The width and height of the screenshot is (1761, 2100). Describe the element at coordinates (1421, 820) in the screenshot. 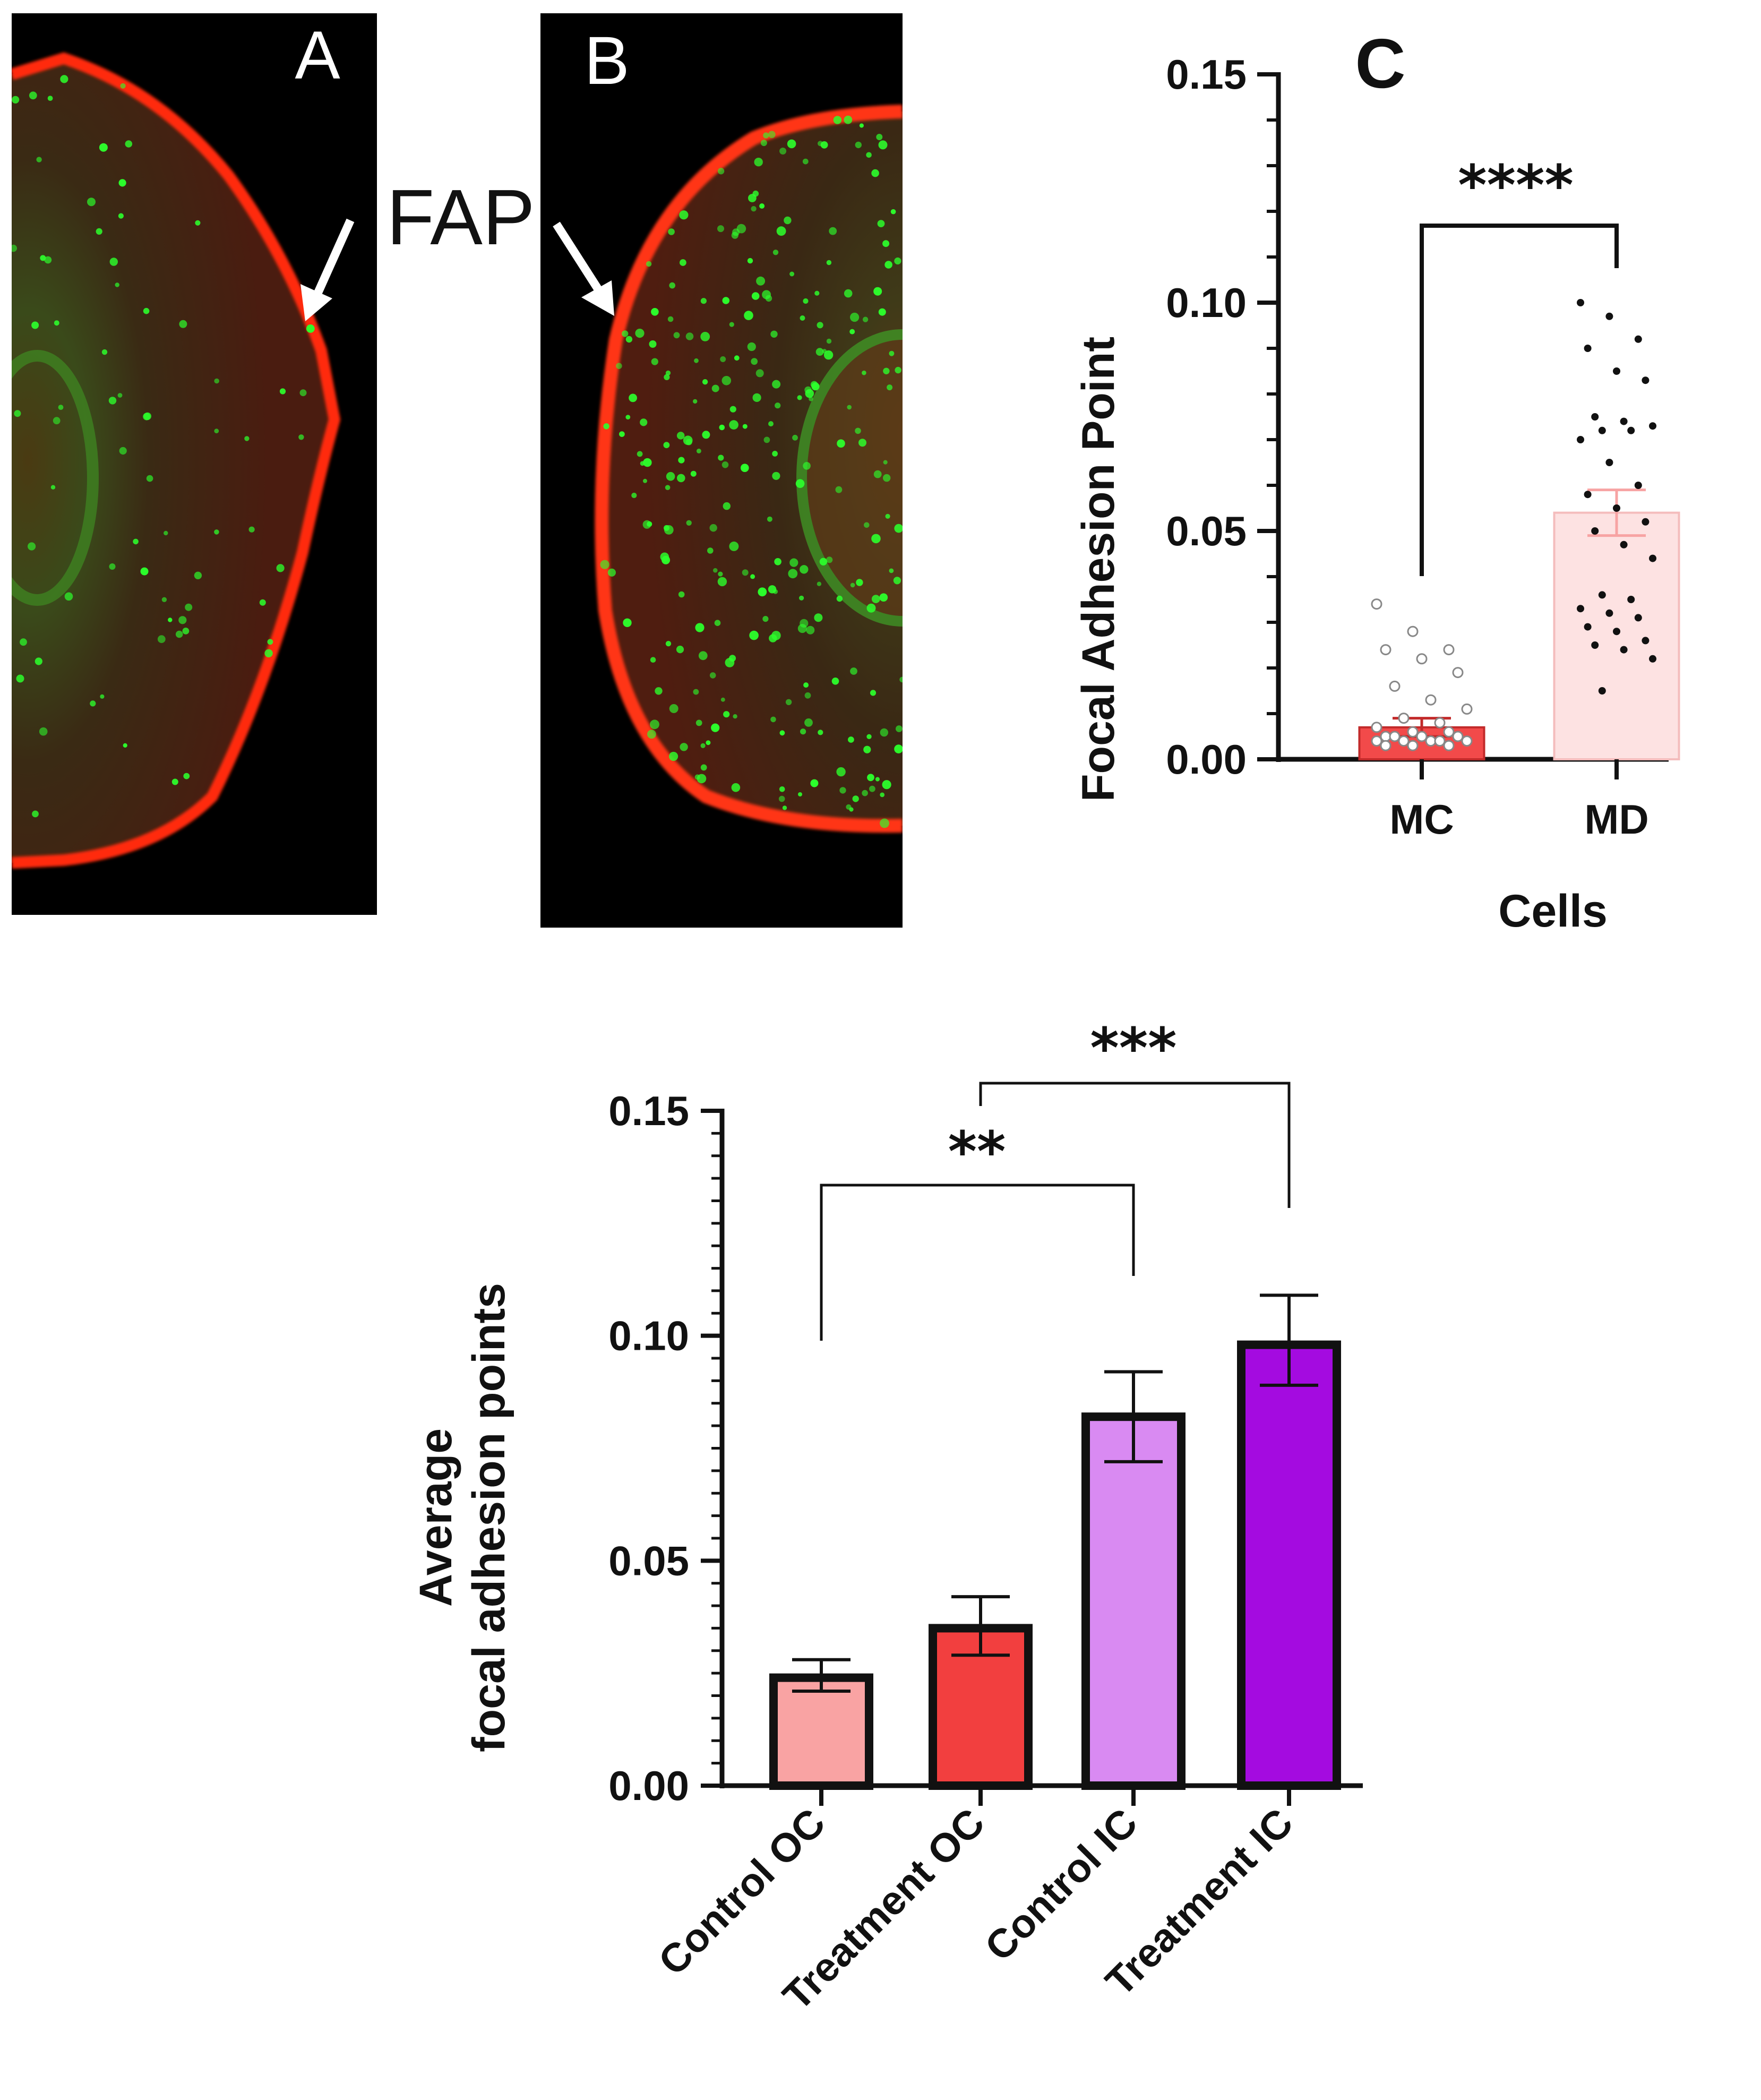

I see `chart-c-category-label: MC` at that location.